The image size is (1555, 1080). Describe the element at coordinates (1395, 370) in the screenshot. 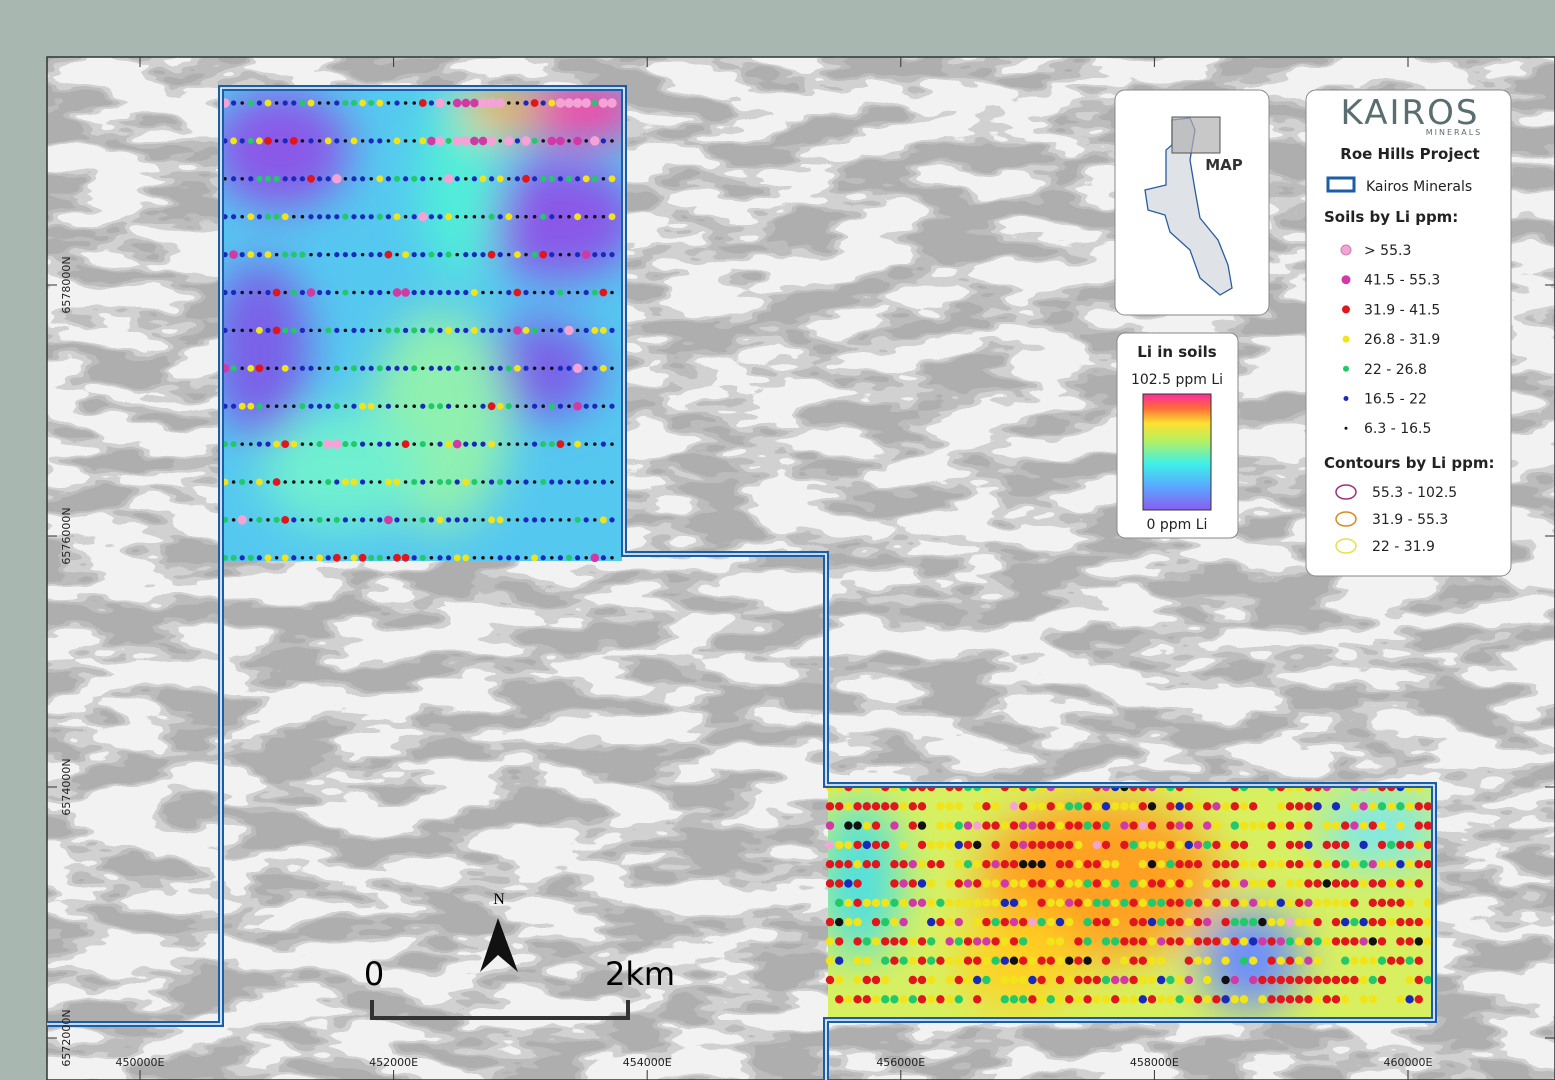

I see `soil-label: 22 - 26.8` at that location.